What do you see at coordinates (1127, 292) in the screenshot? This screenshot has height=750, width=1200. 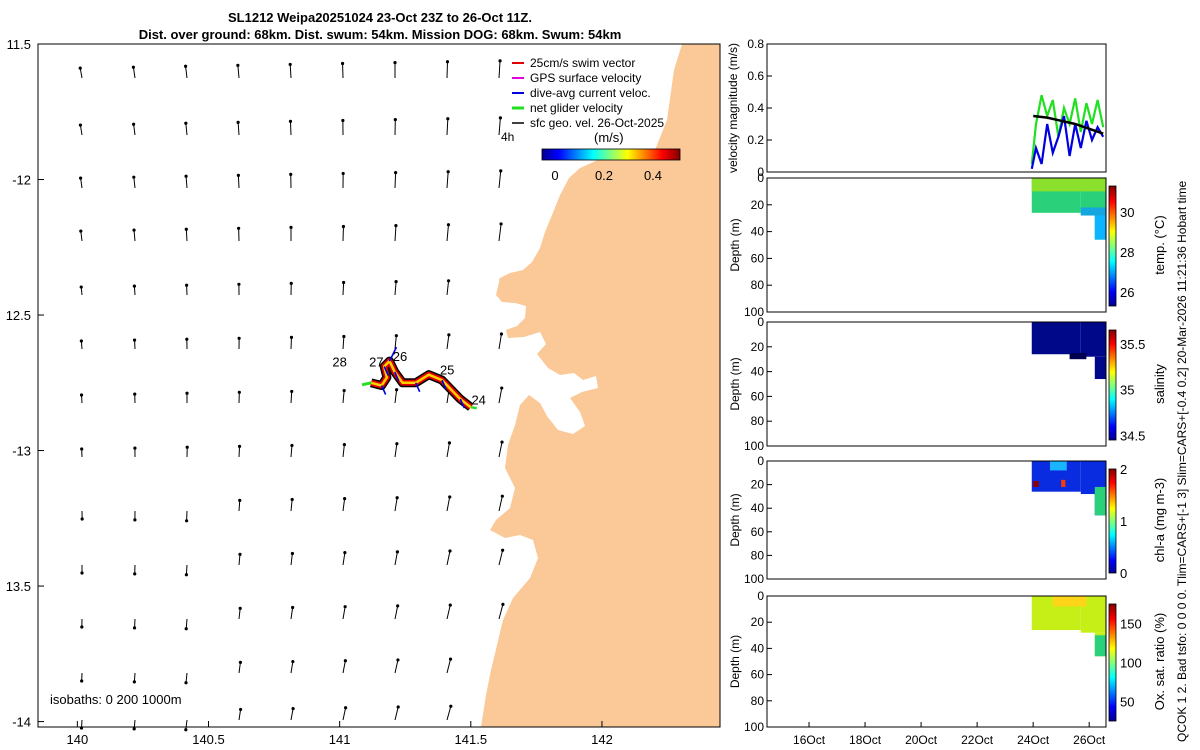 I see `colorbar-tick: 26` at bounding box center [1127, 292].